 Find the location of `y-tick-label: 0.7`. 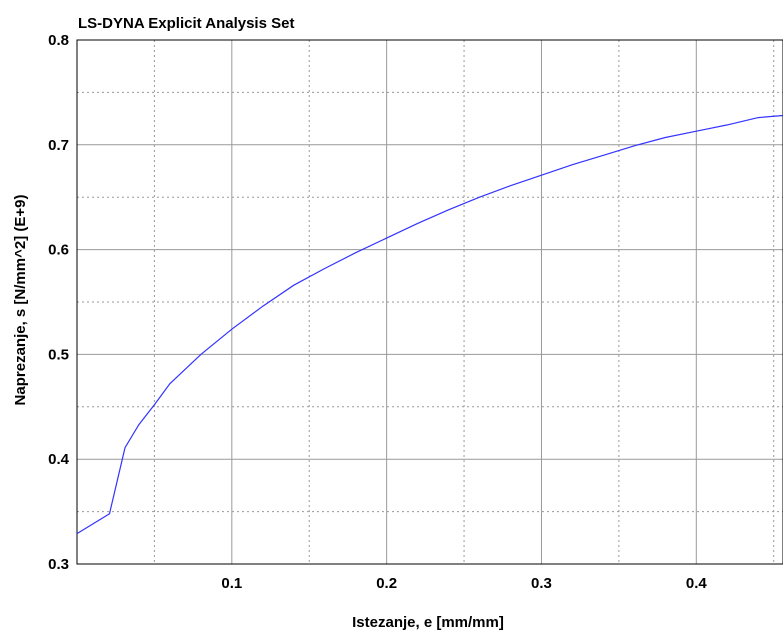

y-tick-label: 0.7 is located at coordinates (58, 145).